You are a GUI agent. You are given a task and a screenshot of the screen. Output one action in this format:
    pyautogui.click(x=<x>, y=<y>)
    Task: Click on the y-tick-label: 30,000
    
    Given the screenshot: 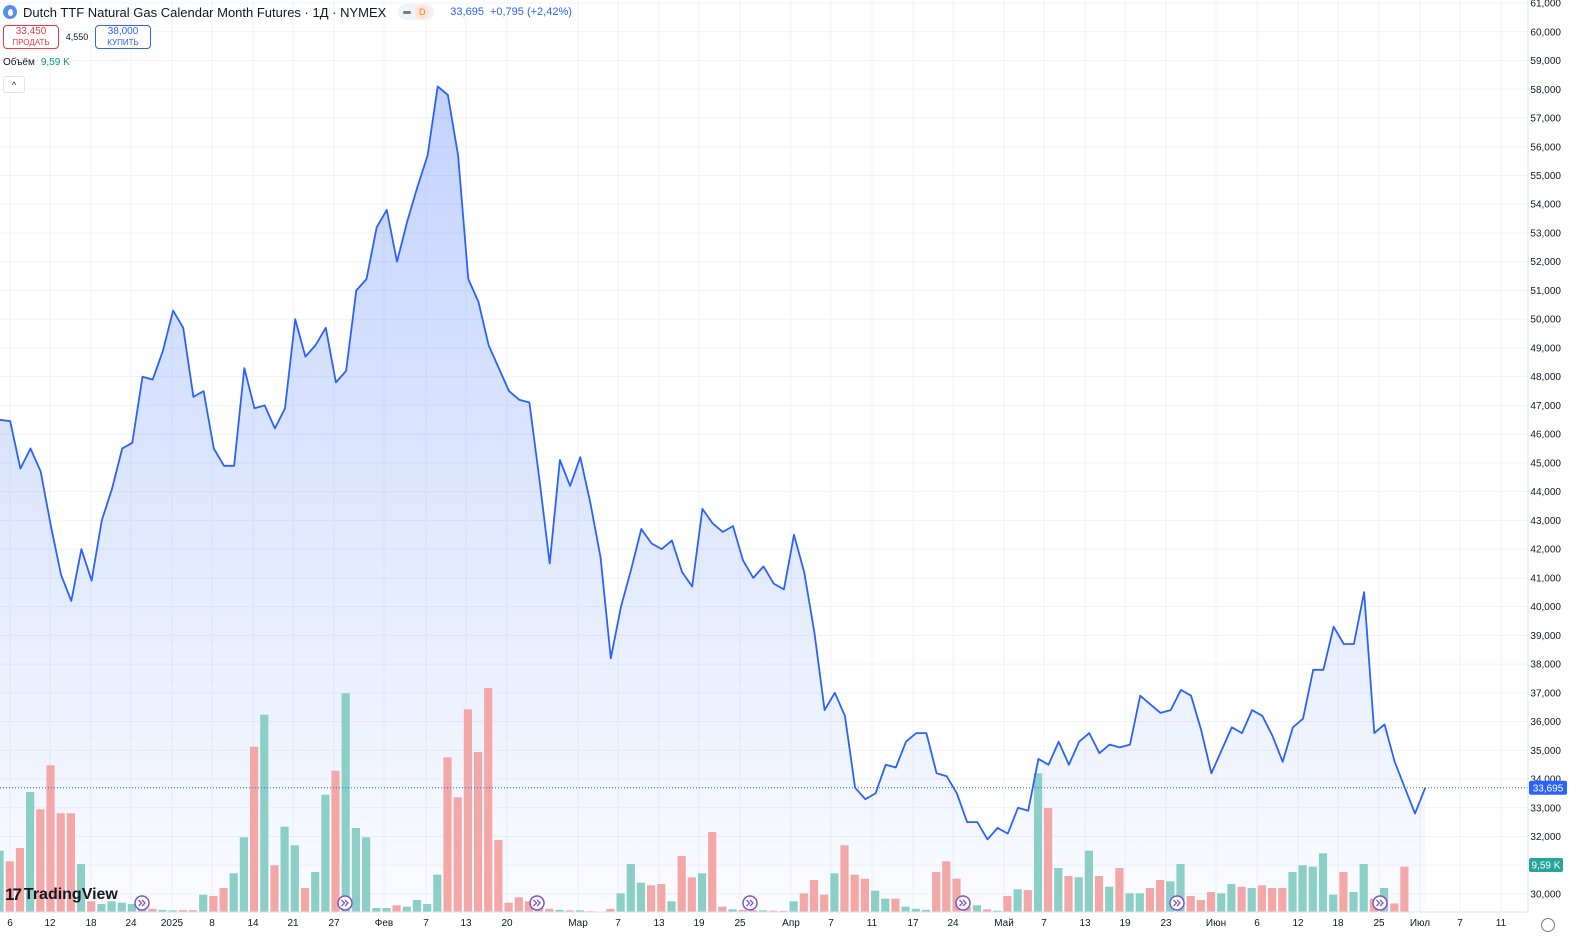 What is the action you would take?
    pyautogui.click(x=1545, y=895)
    